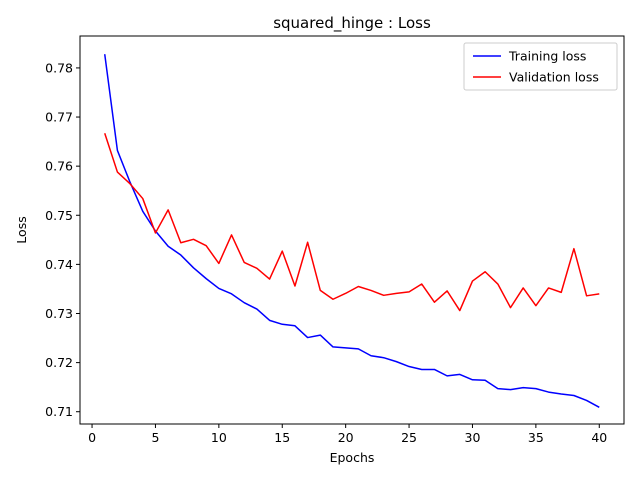 The height and width of the screenshot is (480, 640). I want to click on x-tick-label: 20, so click(346, 437).